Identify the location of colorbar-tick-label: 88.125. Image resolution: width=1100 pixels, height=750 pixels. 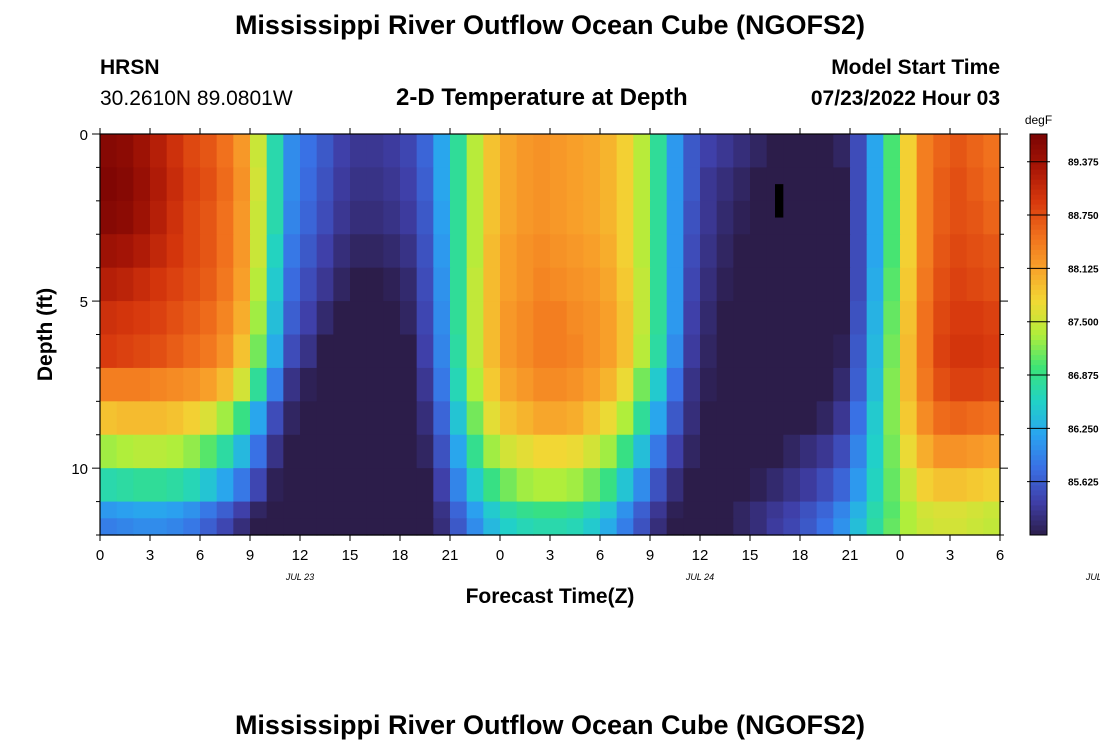
(1083, 269).